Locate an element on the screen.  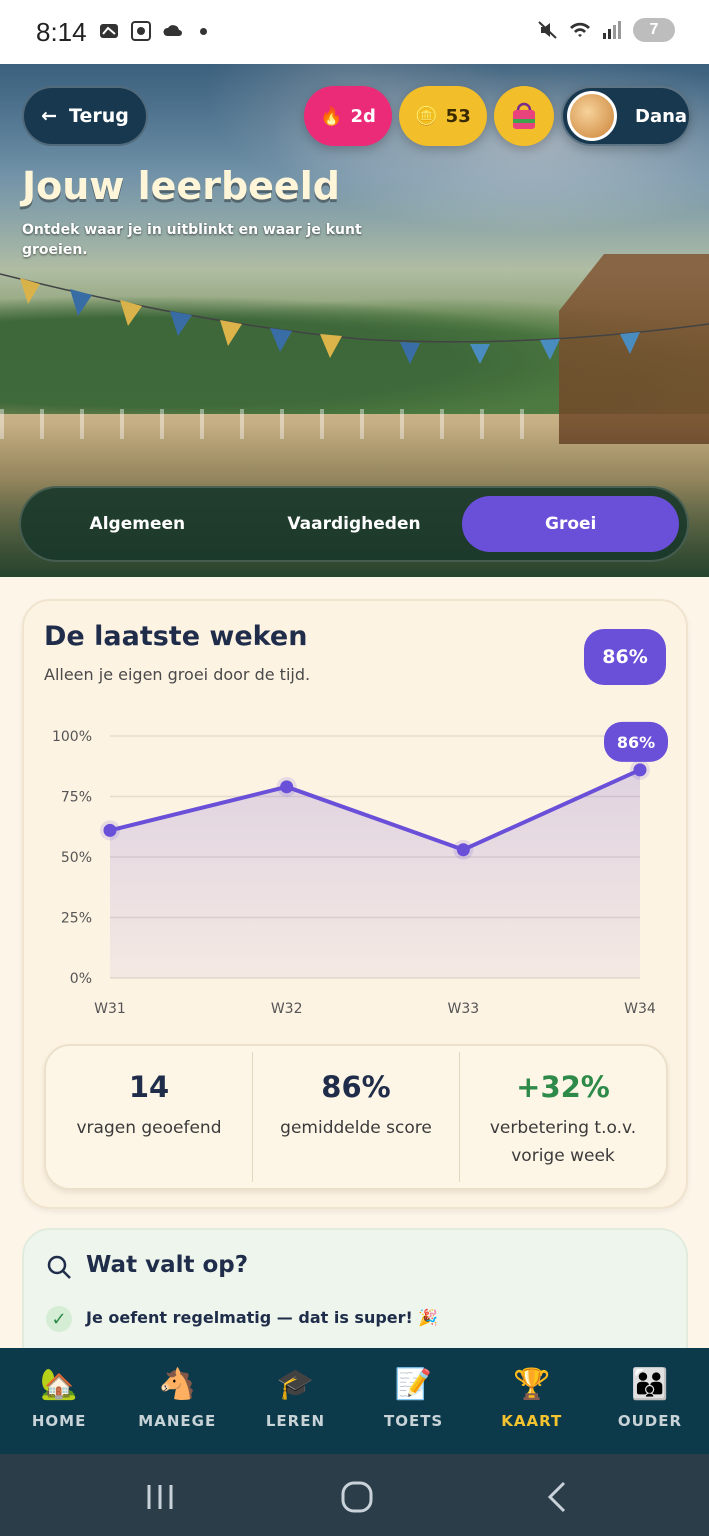
nav-ouder: 👪 OUDER is located at coordinates (650, 1401).